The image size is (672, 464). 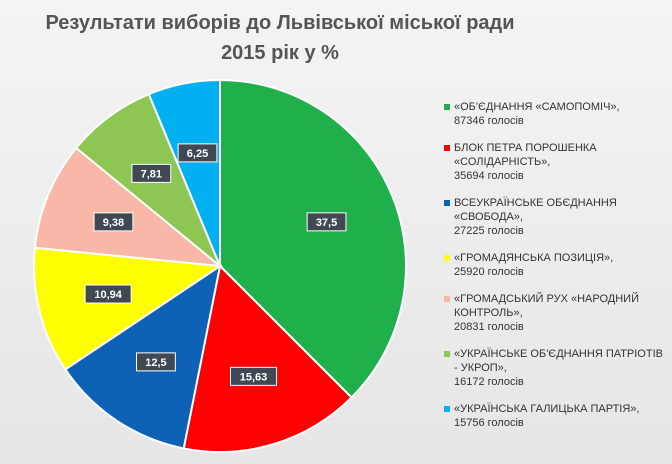 What do you see at coordinates (489, 231) in the screenshot?
I see `legend-votes: 27225 голосів` at bounding box center [489, 231].